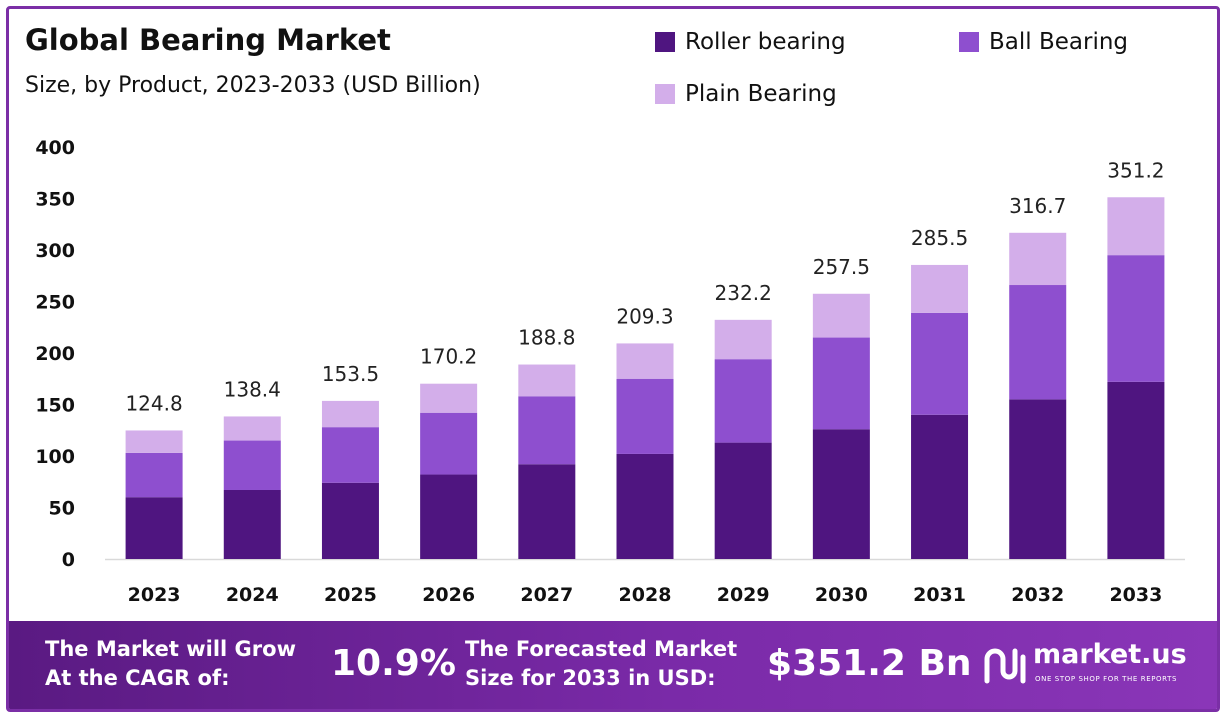 Image resolution: width=1226 pixels, height=720 pixels. Describe the element at coordinates (841, 267) in the screenshot. I see `bar-total-label: 257.5` at that location.